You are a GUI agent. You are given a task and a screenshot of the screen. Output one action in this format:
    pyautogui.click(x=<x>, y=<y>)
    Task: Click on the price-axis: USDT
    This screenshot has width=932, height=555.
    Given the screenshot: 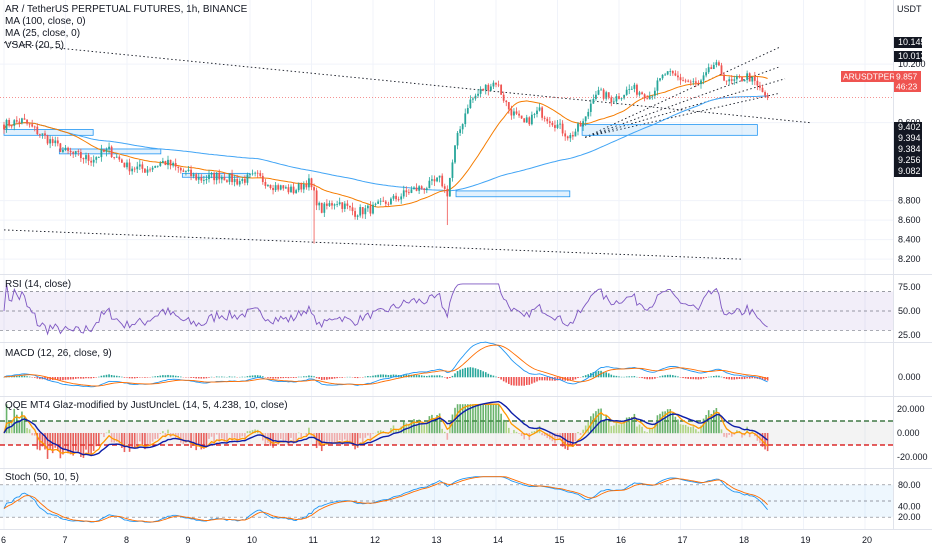 What is the action you would take?
    pyautogui.click(x=909, y=9)
    